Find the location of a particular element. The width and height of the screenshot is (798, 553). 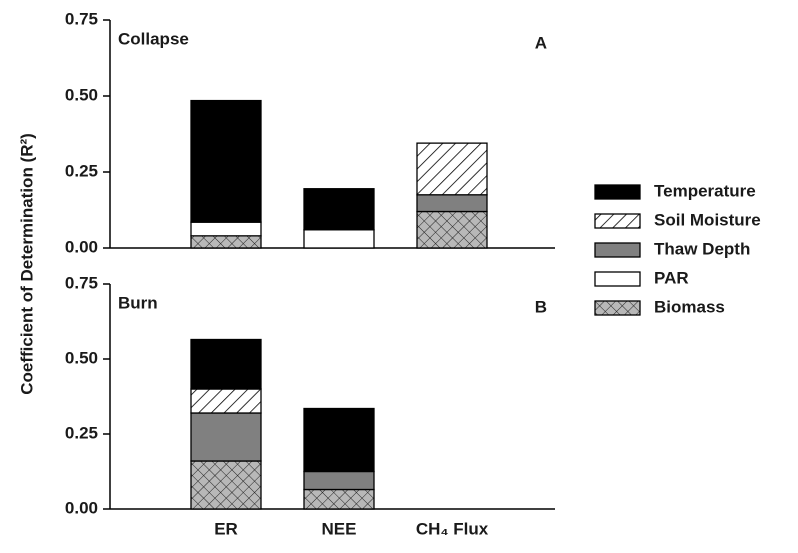

x-tick-label: CH₄ Flux is located at coordinates (452, 528).